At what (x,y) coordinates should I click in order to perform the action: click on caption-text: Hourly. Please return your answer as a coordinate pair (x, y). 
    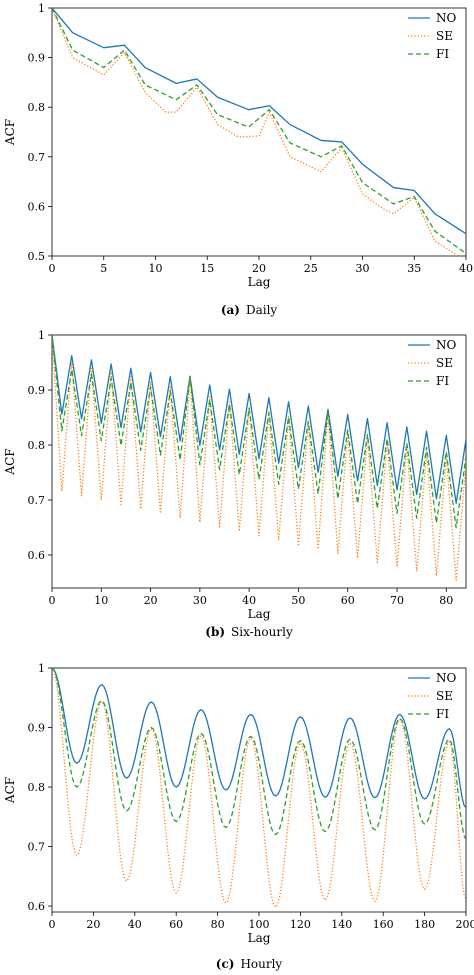
    Looking at the image, I should click on (261, 964).